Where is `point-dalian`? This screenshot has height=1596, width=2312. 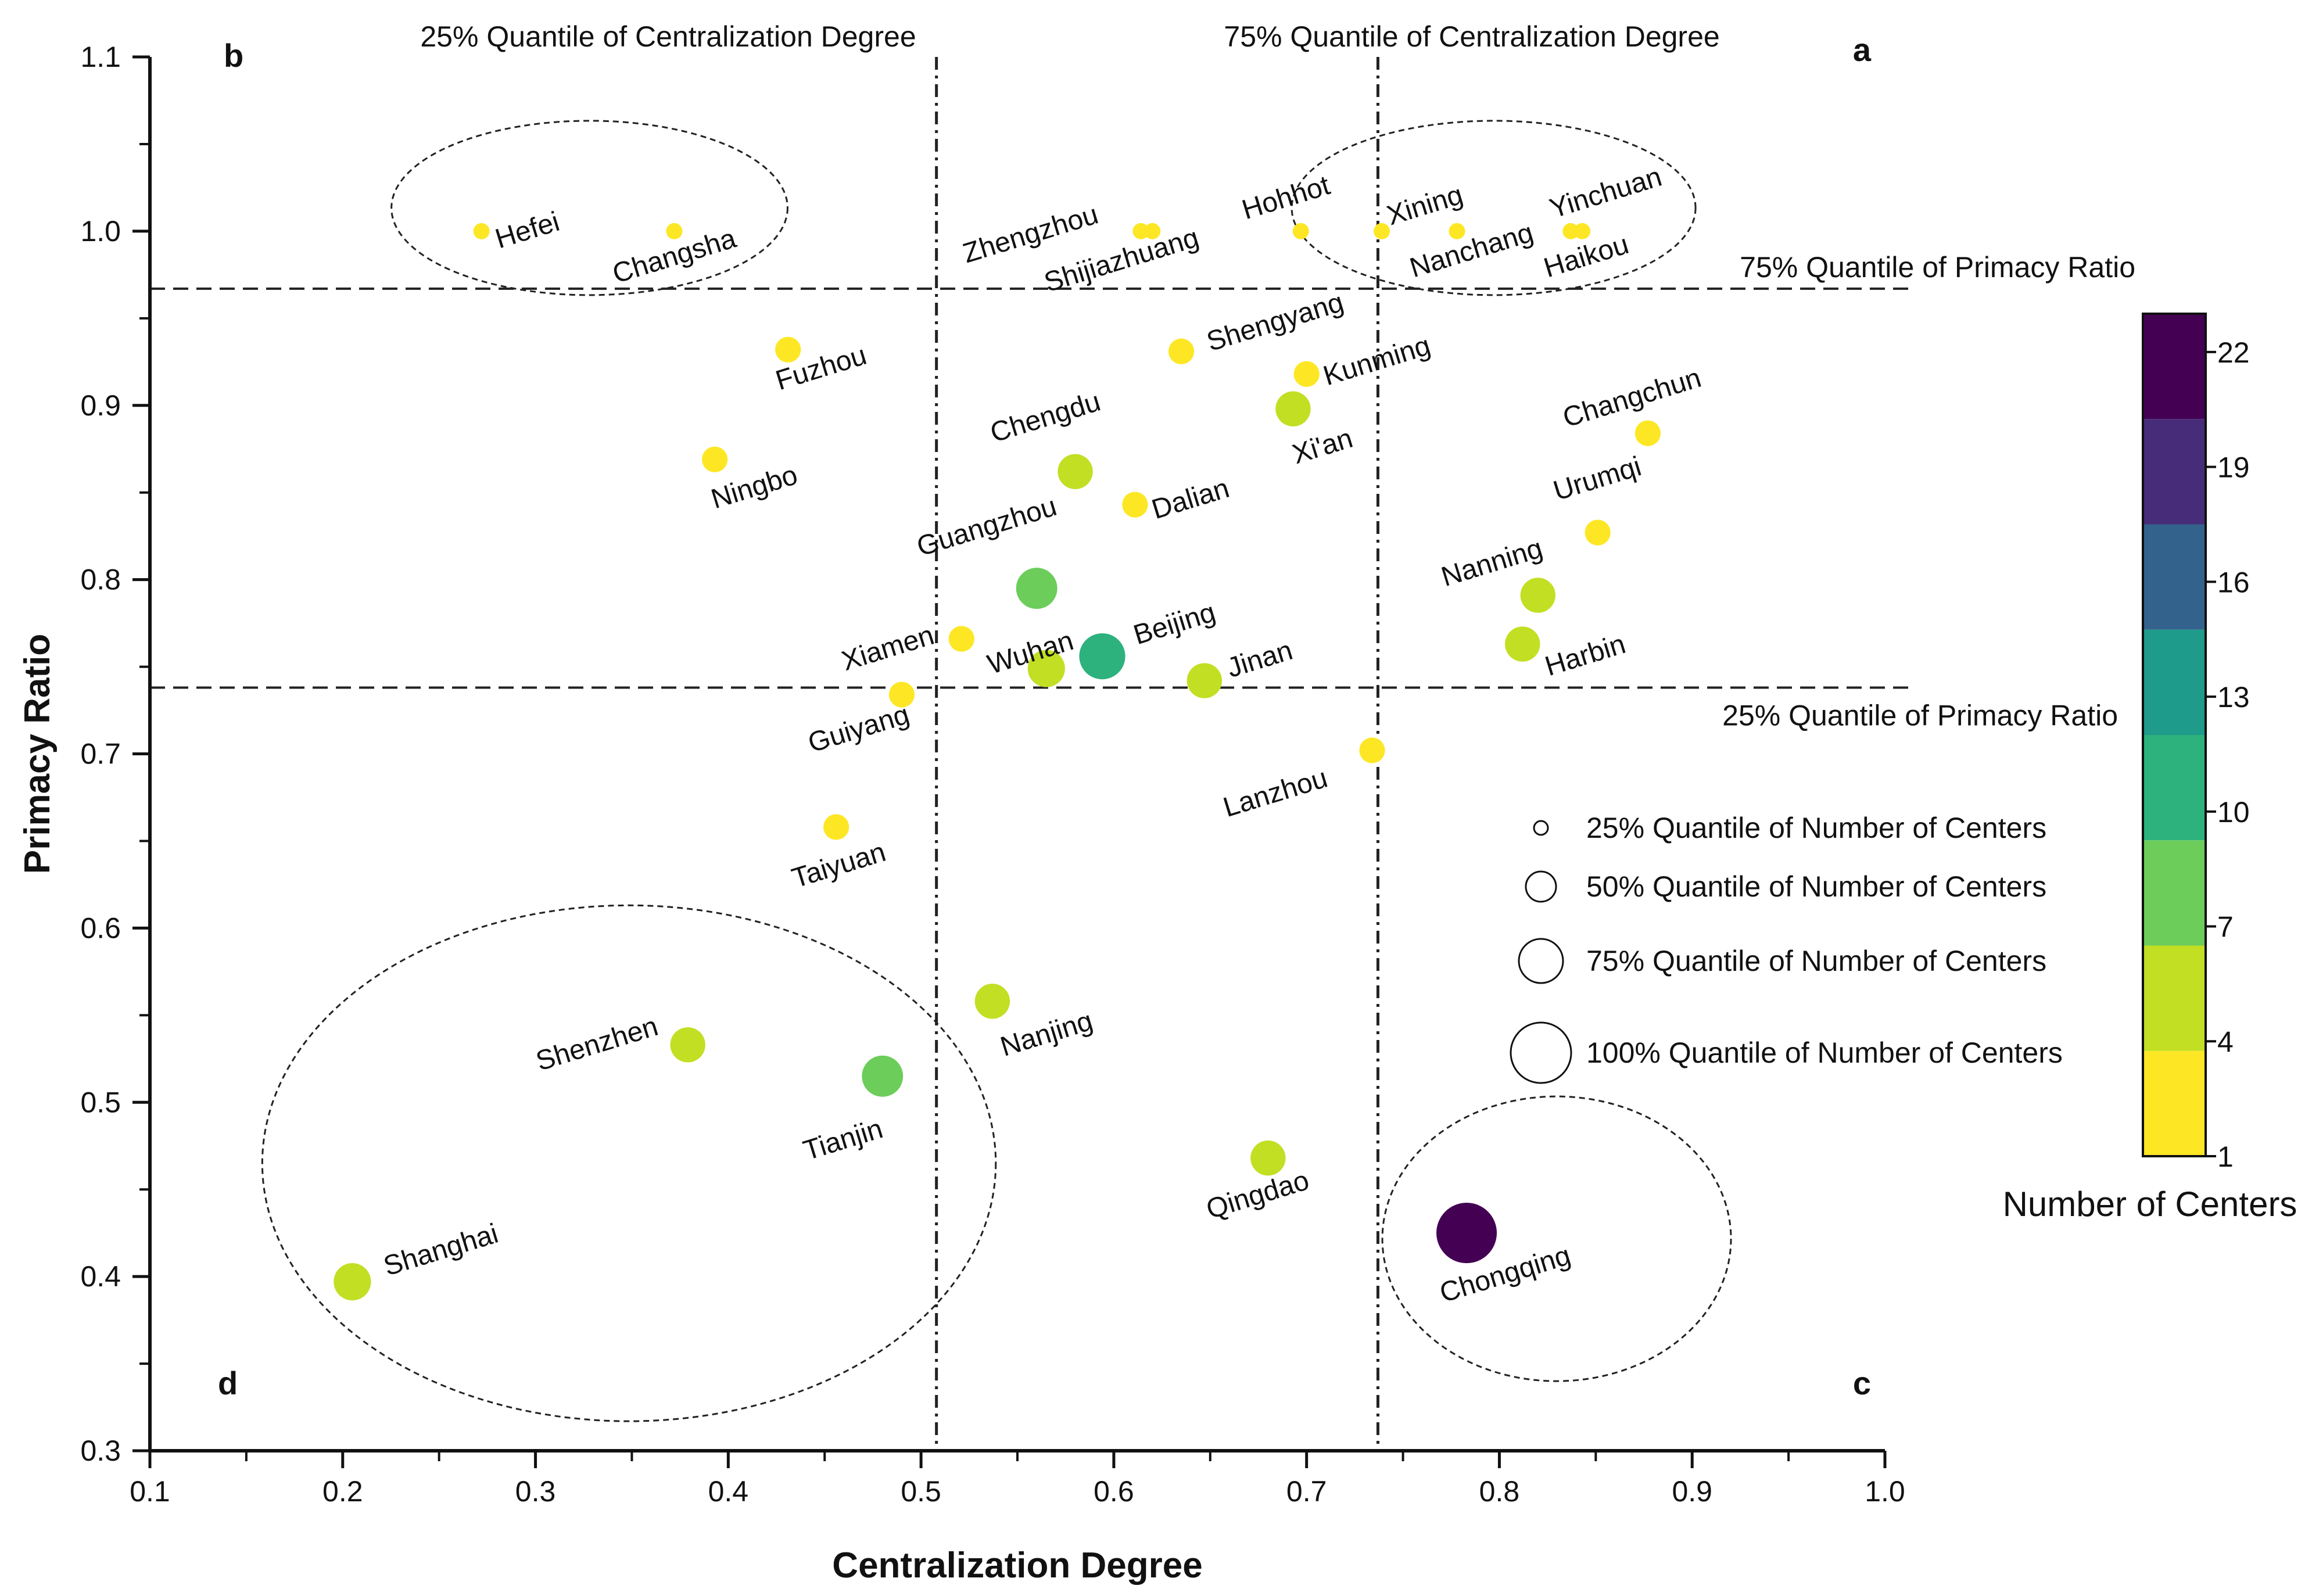
point-dalian is located at coordinates (1135, 505).